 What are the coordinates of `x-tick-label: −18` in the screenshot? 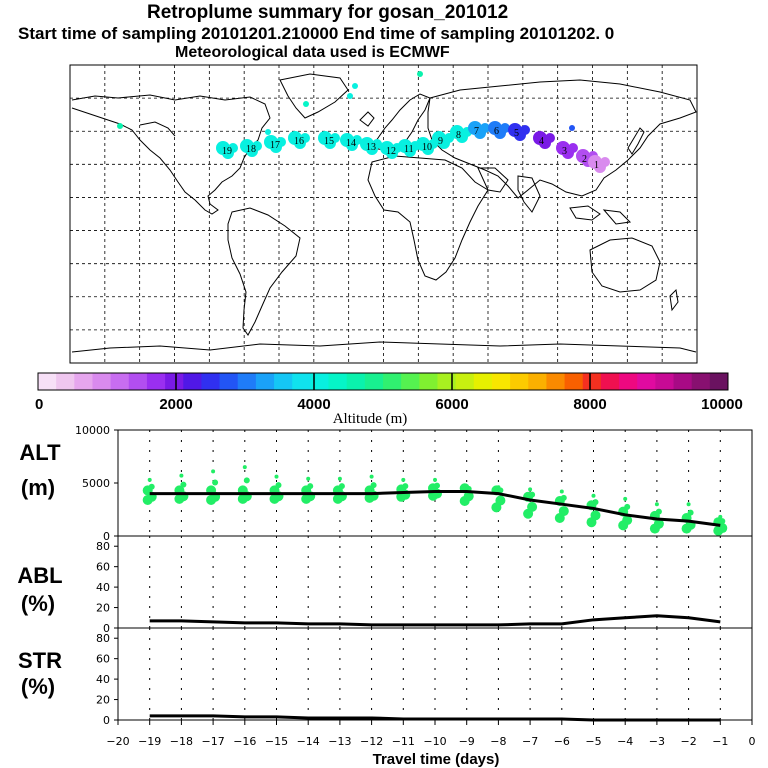 It's located at (181, 741).